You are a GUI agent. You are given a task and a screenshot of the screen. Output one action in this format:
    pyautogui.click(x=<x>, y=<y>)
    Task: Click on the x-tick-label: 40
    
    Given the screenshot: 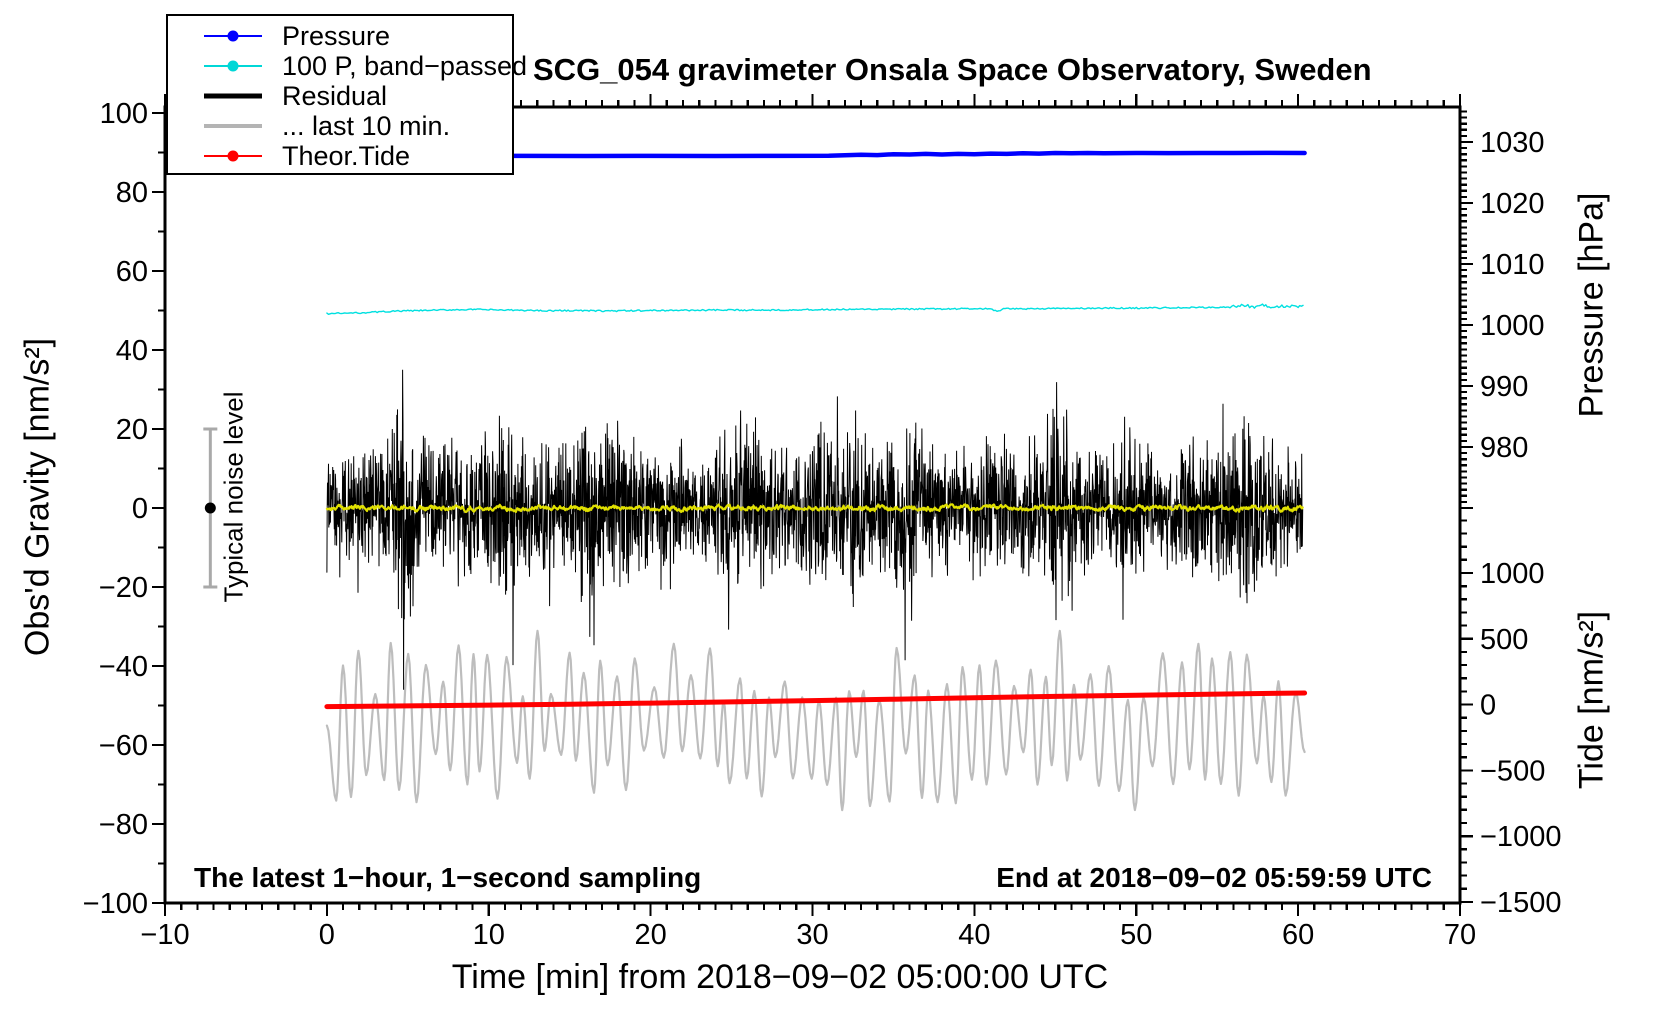 What is the action you would take?
    pyautogui.click(x=974, y=935)
    